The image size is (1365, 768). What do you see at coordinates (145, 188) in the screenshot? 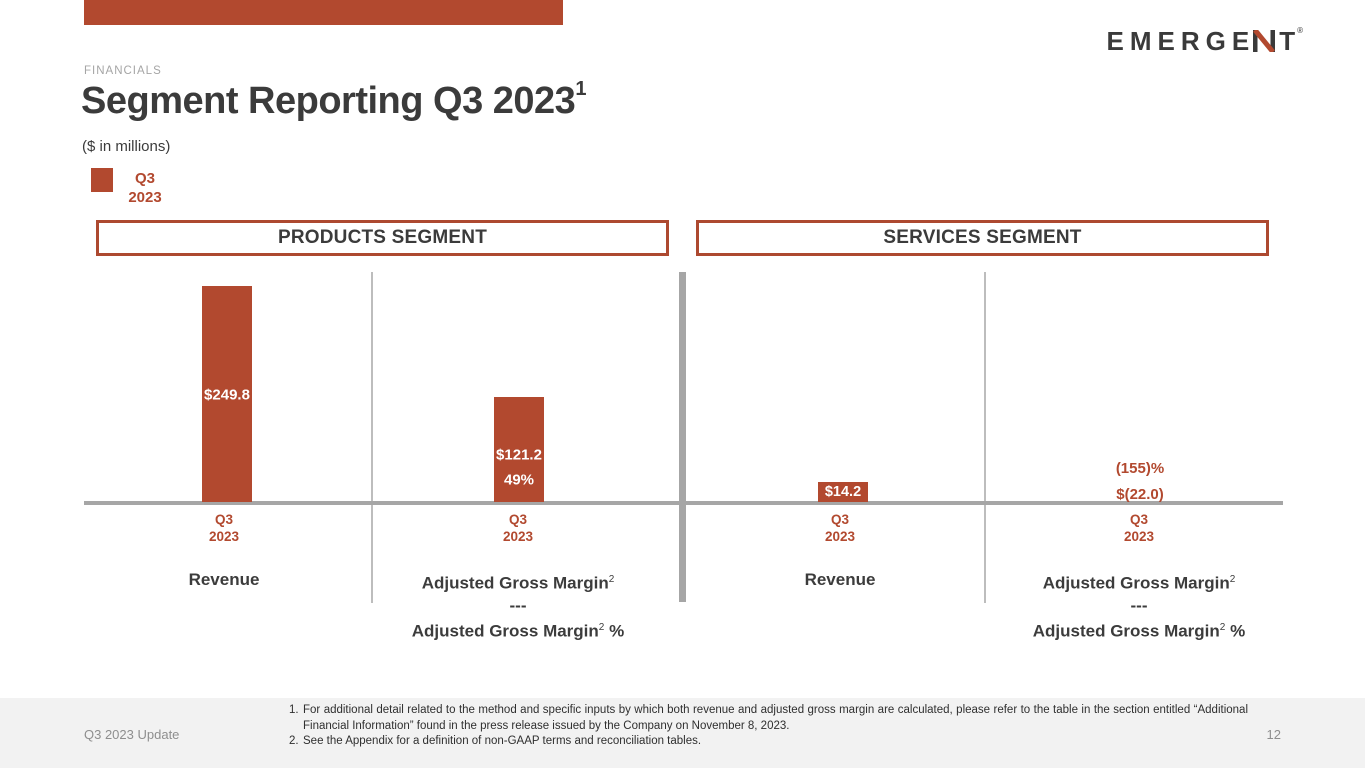
I see `legend-label: Q3 2023` at bounding box center [145, 188].